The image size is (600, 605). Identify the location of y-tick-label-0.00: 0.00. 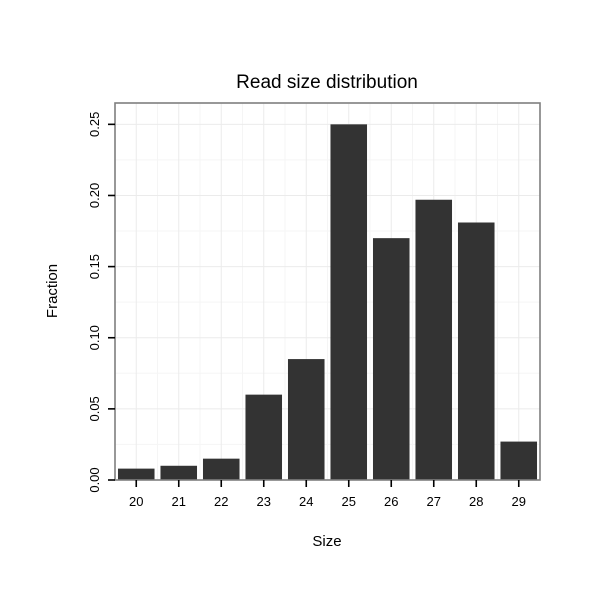
(94, 479).